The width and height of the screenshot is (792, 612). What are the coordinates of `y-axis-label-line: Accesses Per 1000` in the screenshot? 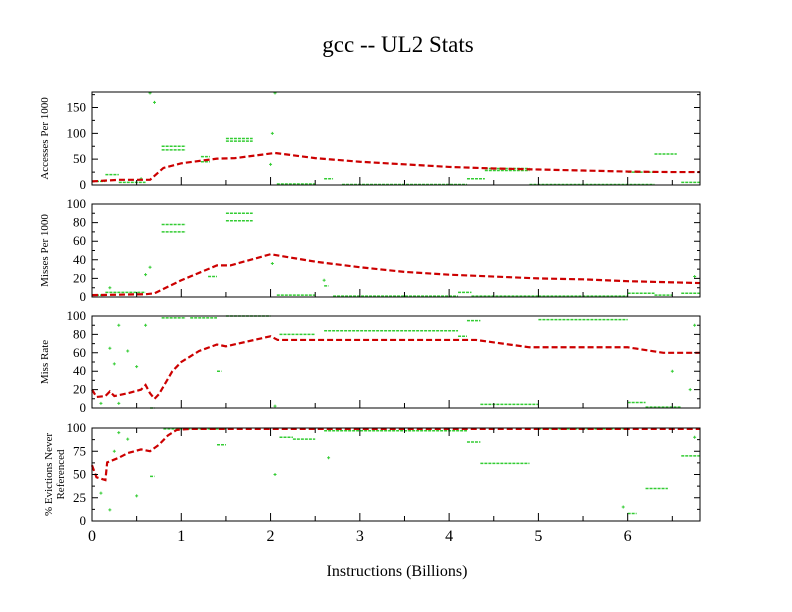 It's located at (45, 138).